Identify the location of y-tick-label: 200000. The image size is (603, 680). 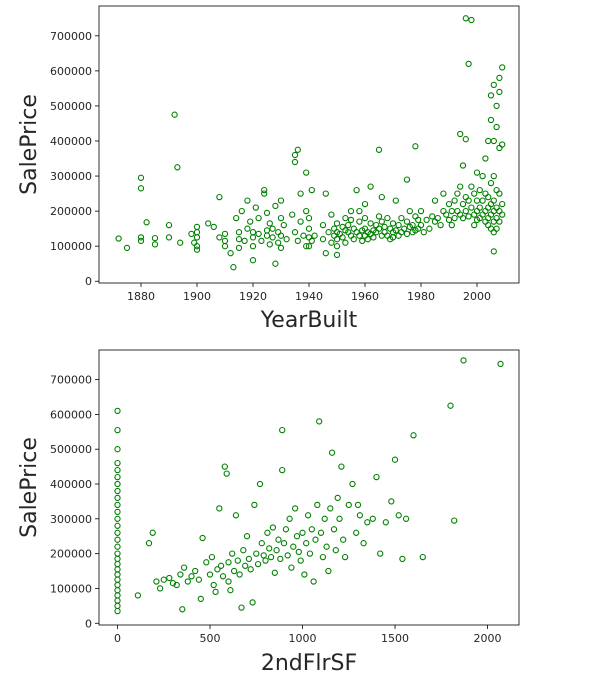
(71, 211).